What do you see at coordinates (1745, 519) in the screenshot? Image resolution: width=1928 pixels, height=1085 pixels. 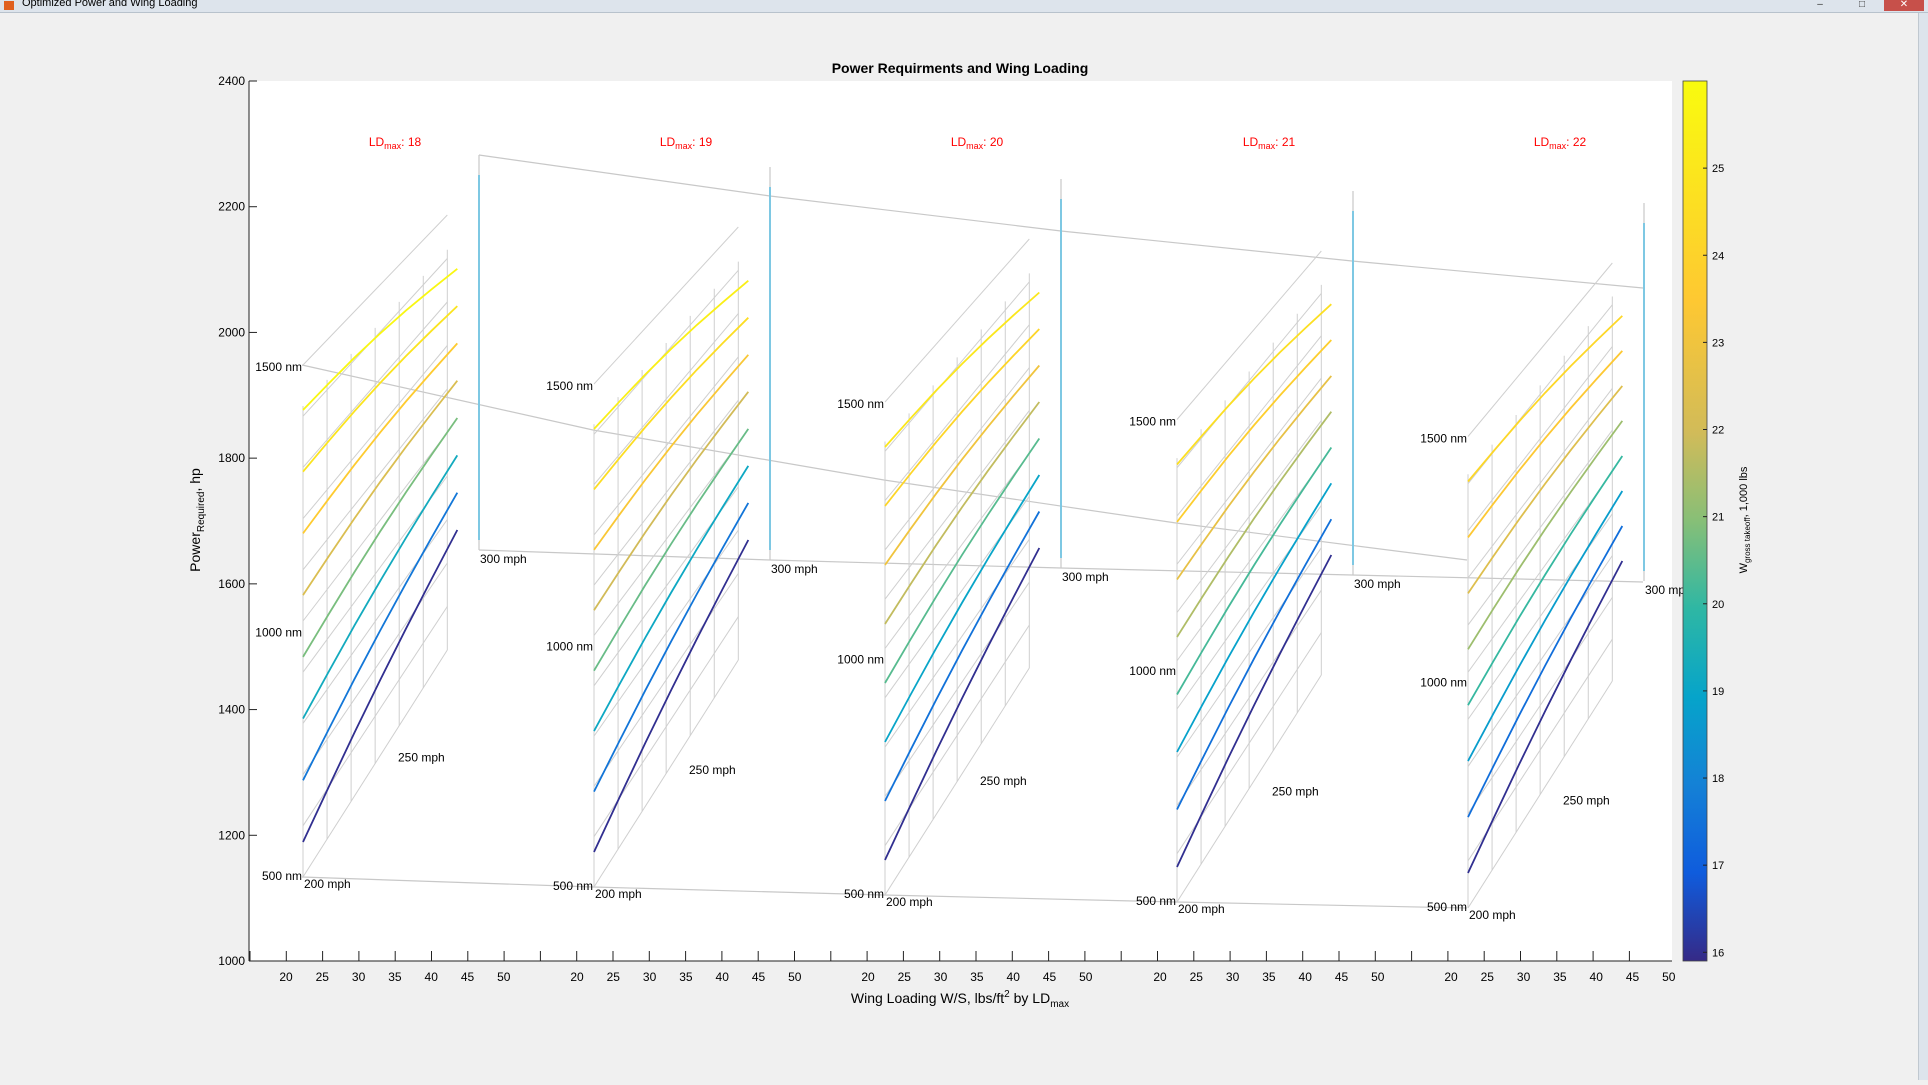 I see `colorbar-label: Wgross takeoff, 1,000 lbs` at bounding box center [1745, 519].